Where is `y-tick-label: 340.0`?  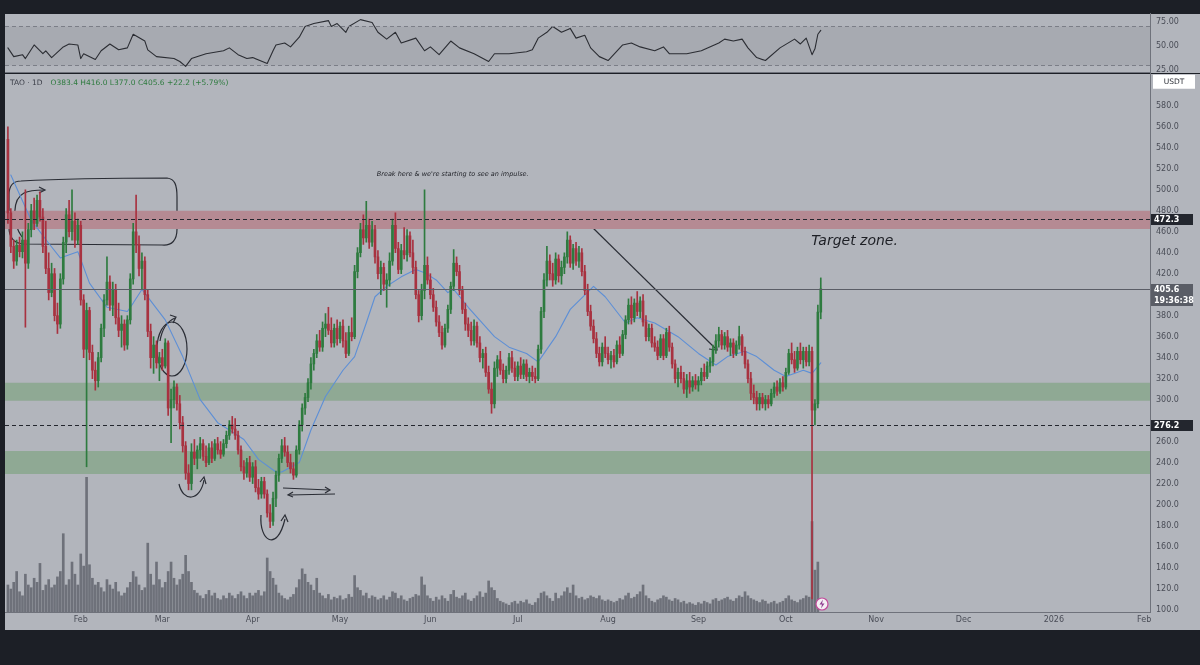
y-tick-label: 340.0 is located at coordinates (1167, 357).